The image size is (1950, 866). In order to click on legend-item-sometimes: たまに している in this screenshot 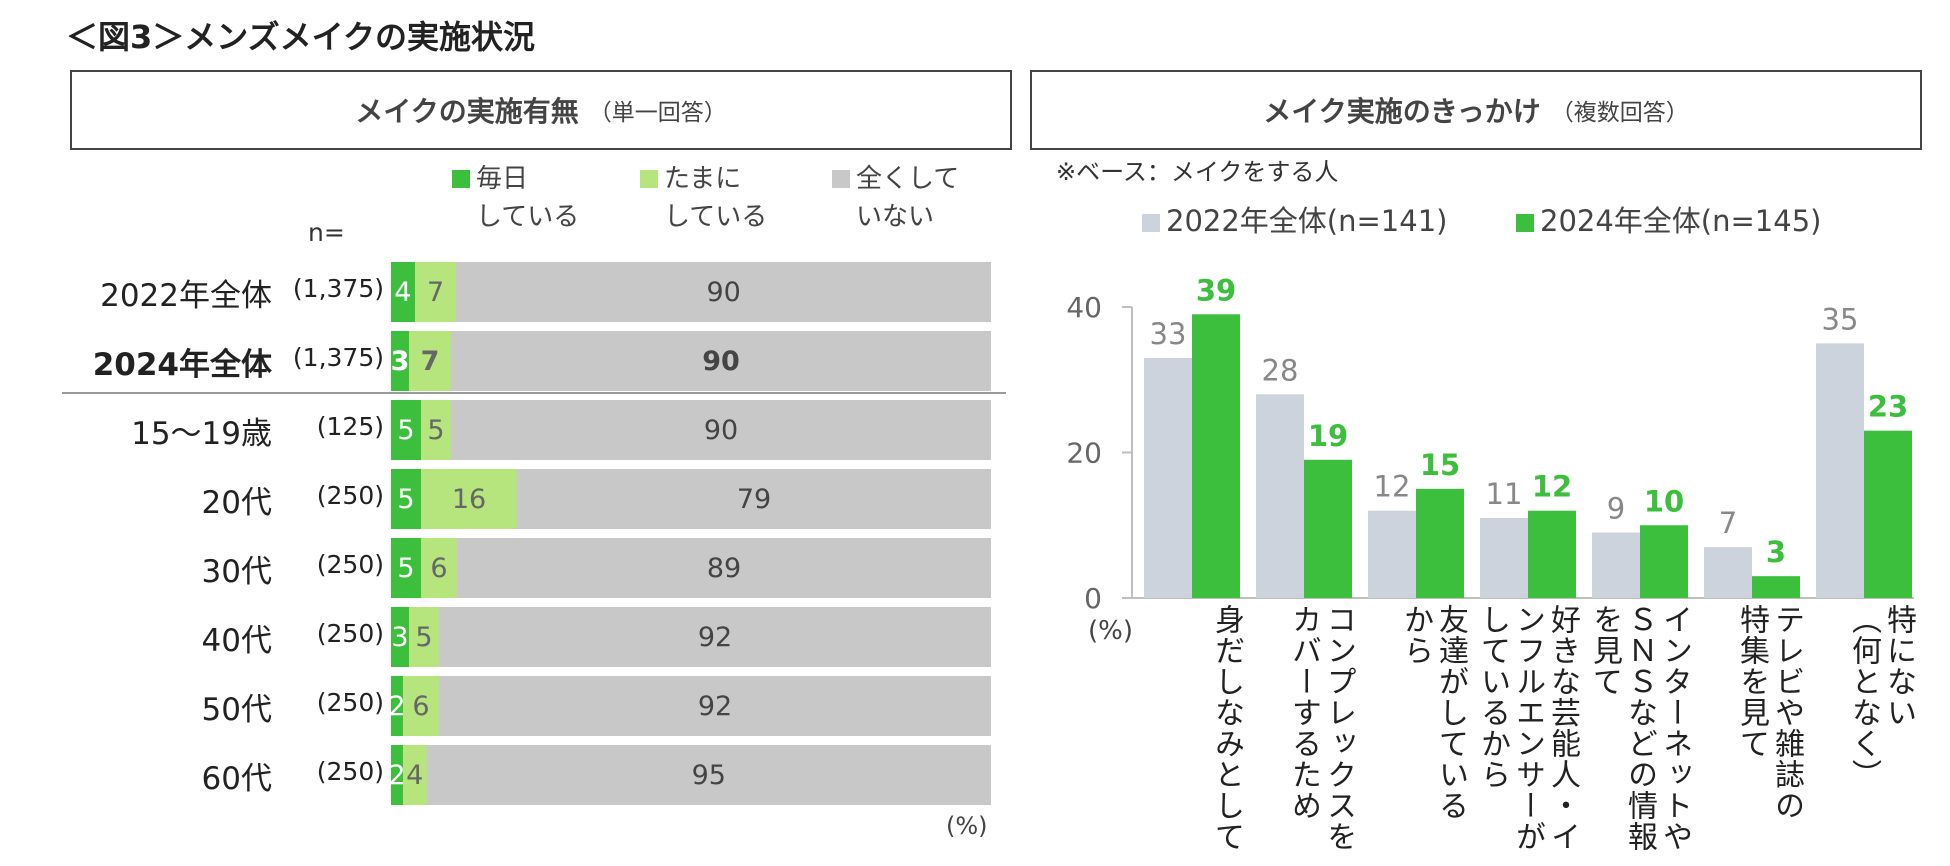, I will do `click(703, 198)`.